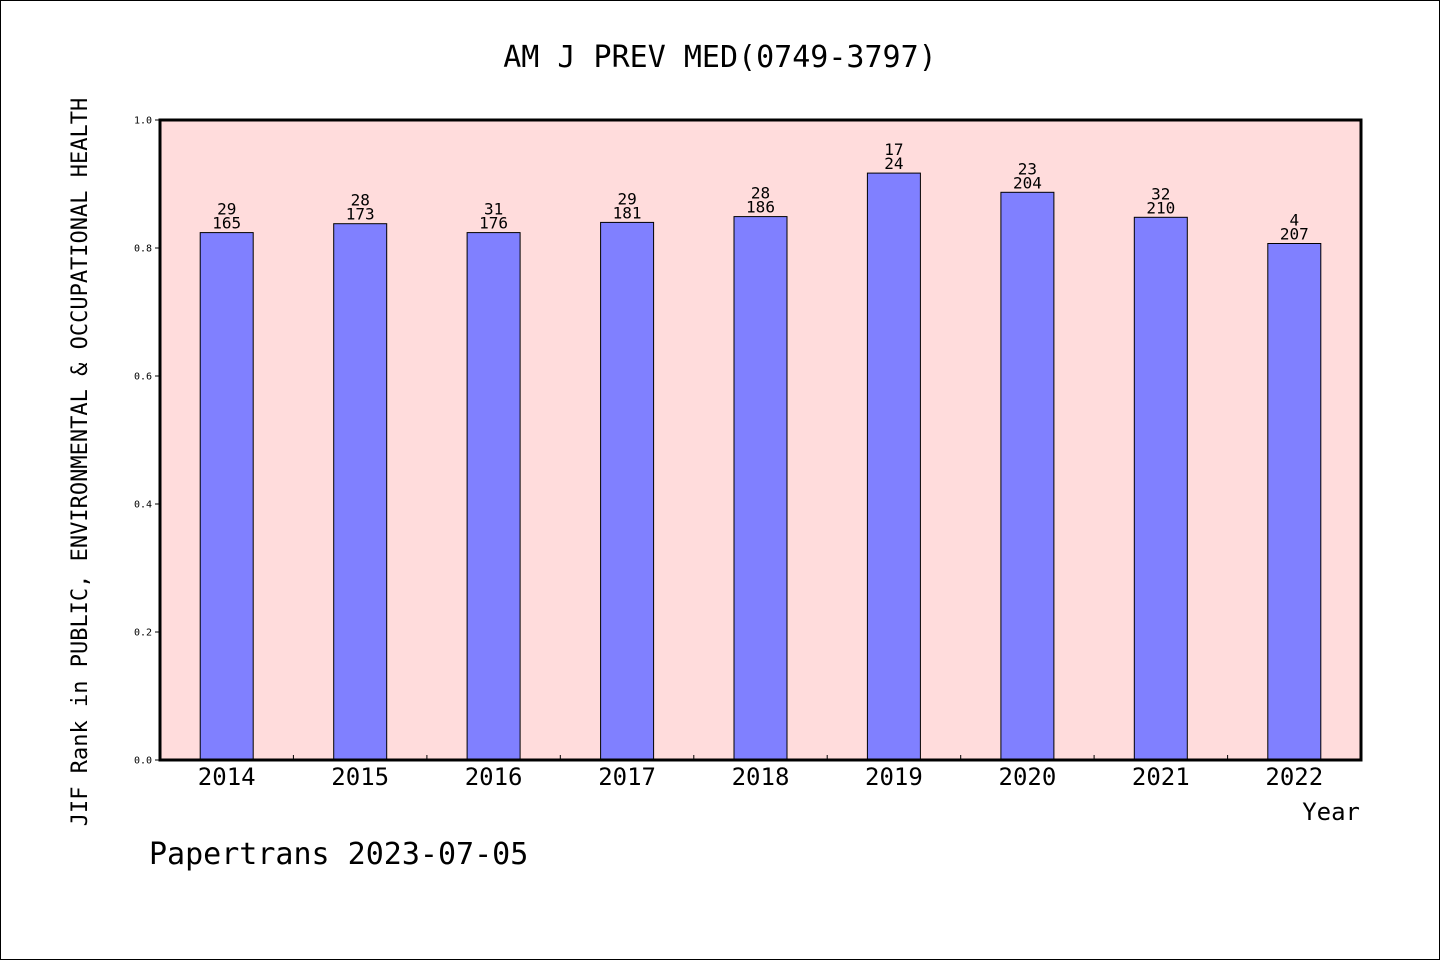 This screenshot has width=1440, height=960. What do you see at coordinates (494, 777) in the screenshot?
I see `x-tick-label: 2016` at bounding box center [494, 777].